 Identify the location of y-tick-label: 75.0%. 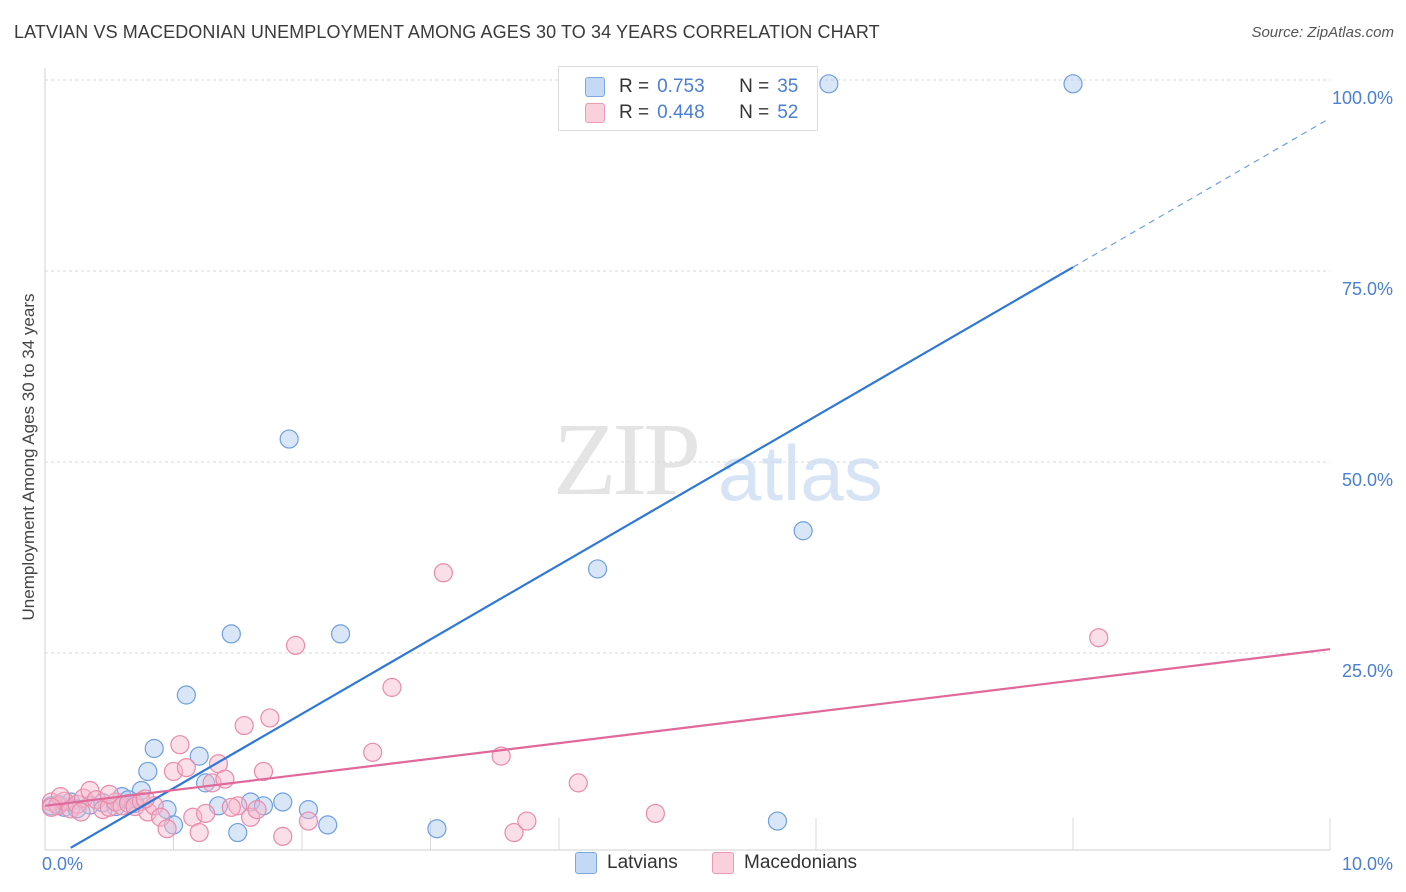
(1367, 289).